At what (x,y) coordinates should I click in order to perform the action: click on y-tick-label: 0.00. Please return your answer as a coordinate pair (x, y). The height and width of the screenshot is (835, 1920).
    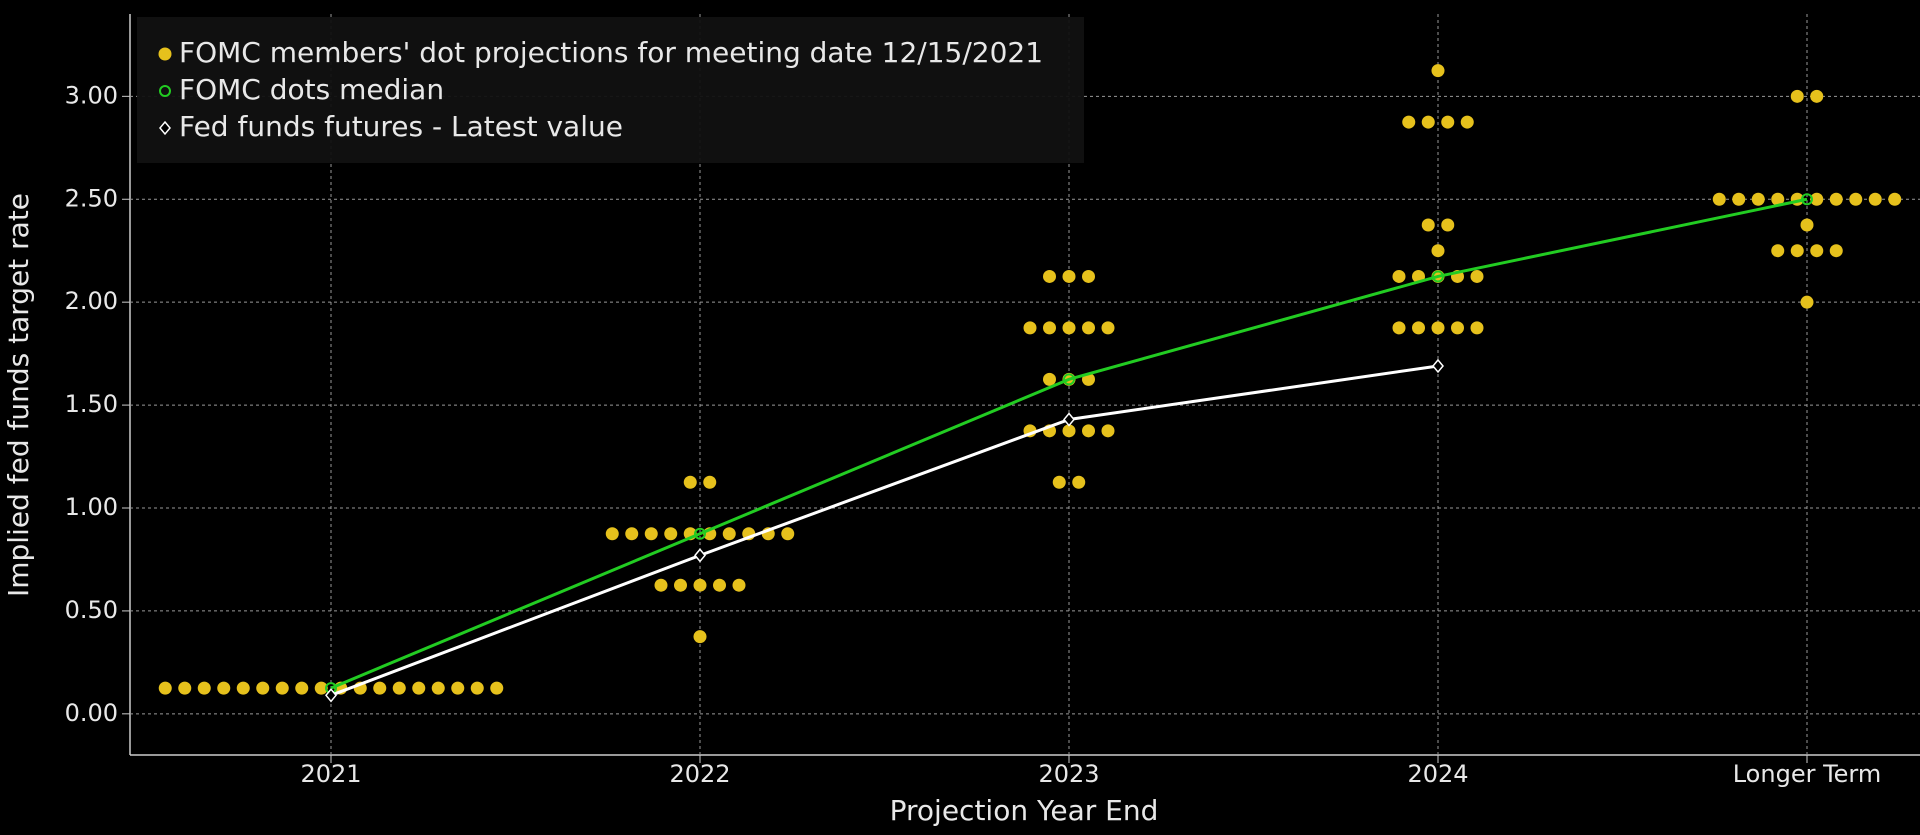
    Looking at the image, I should click on (91, 713).